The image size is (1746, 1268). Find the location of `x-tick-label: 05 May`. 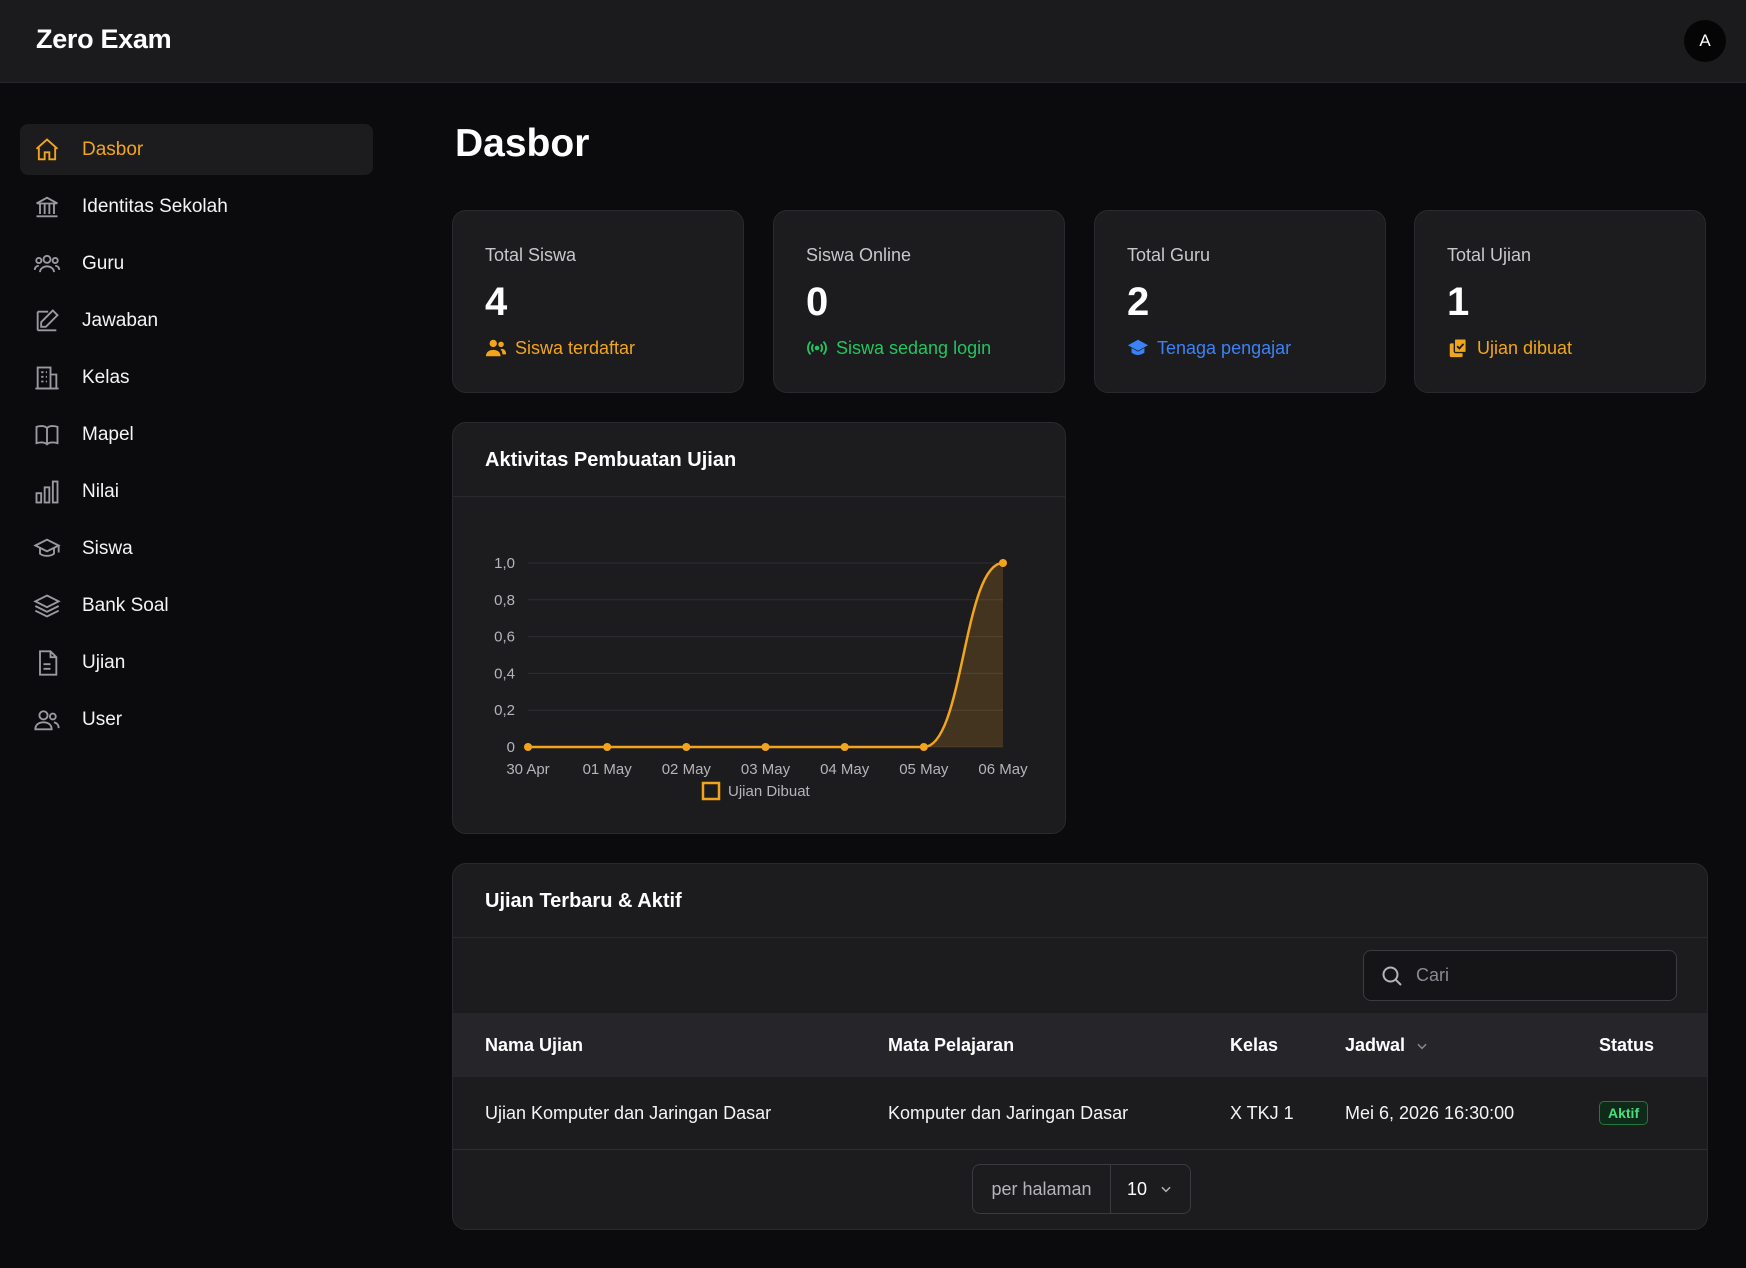

x-tick-label: 05 May is located at coordinates (924, 769).